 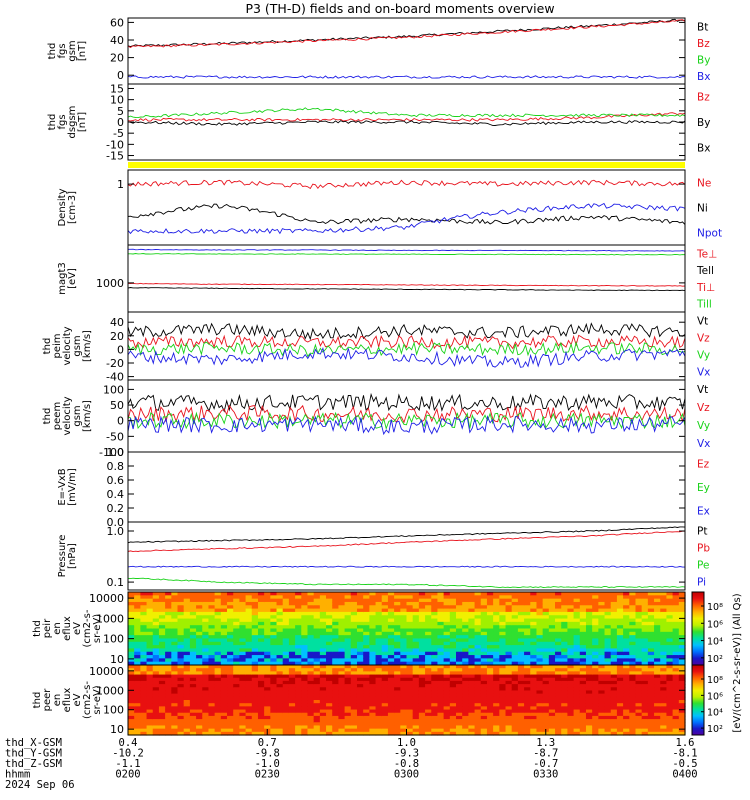 I want to click on x-tick-label: 0.4, so click(x=128, y=743).